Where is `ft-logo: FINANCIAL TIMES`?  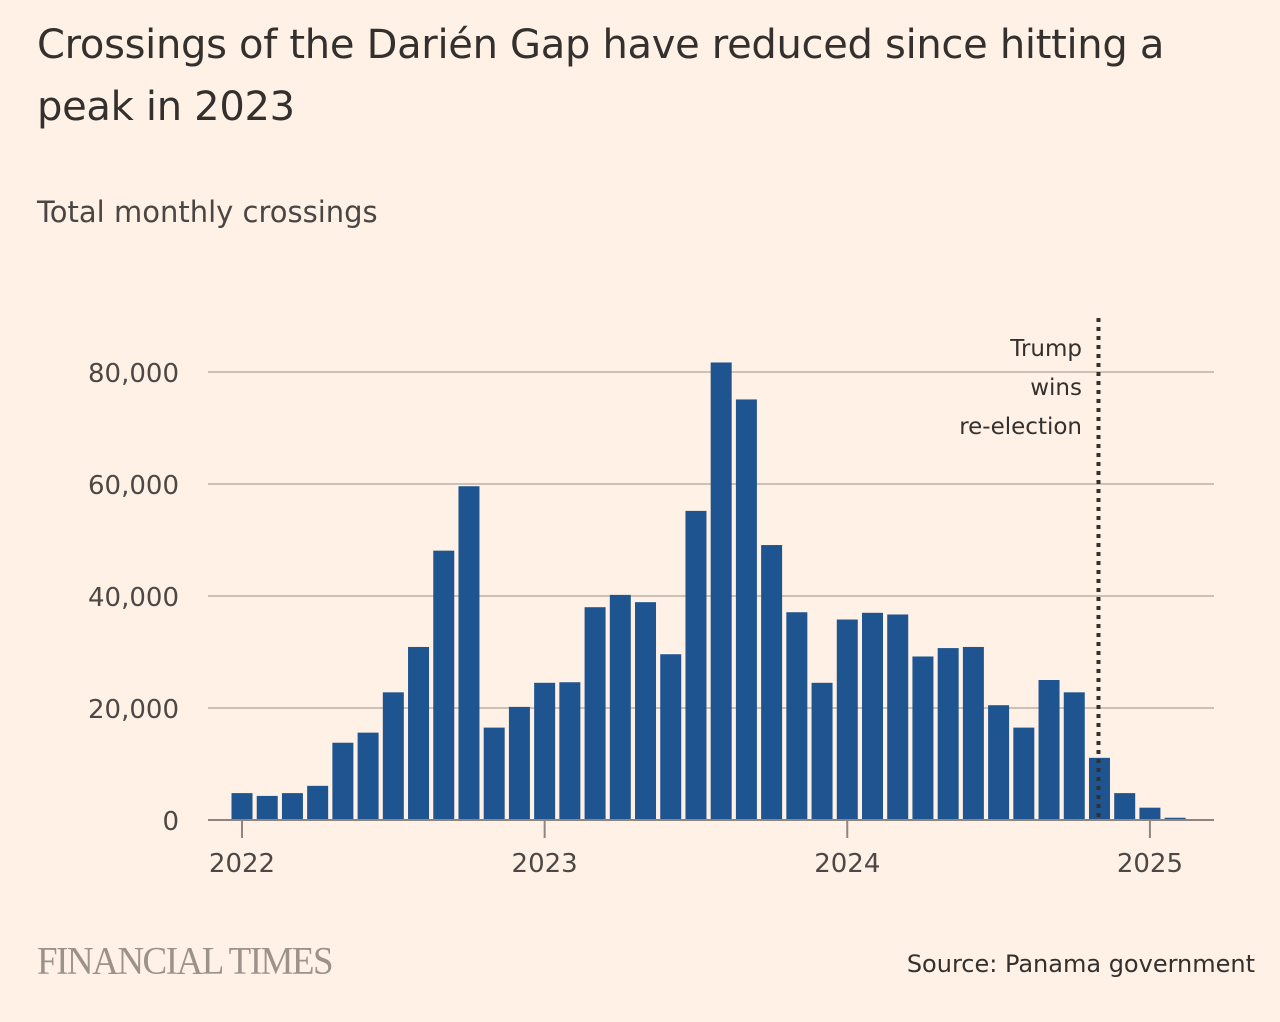 ft-logo: FINANCIAL TIMES is located at coordinates (185, 961).